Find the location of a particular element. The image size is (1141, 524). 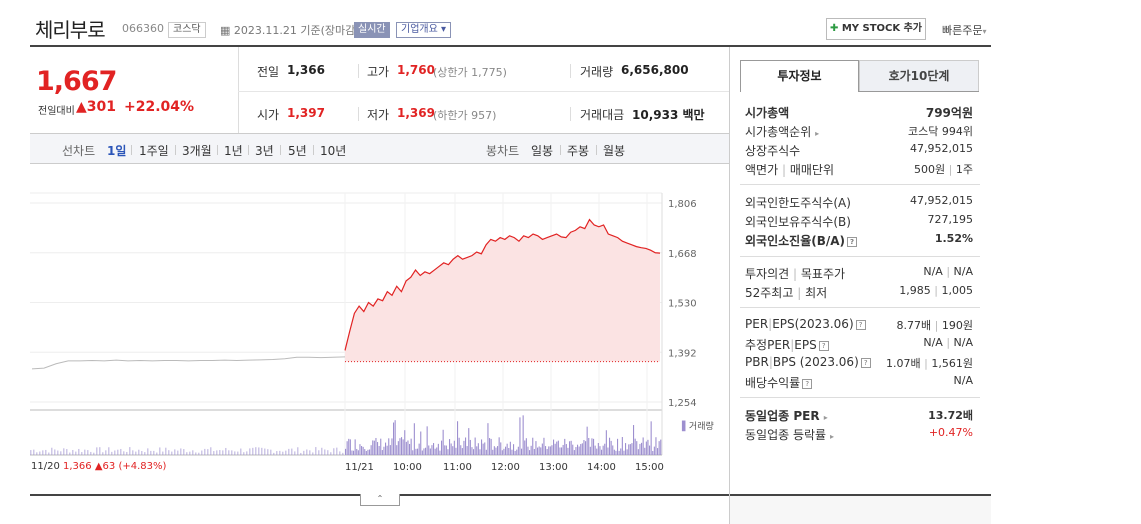

pbr-label: PBR|BPS (2023.06)? is located at coordinates (808, 362).